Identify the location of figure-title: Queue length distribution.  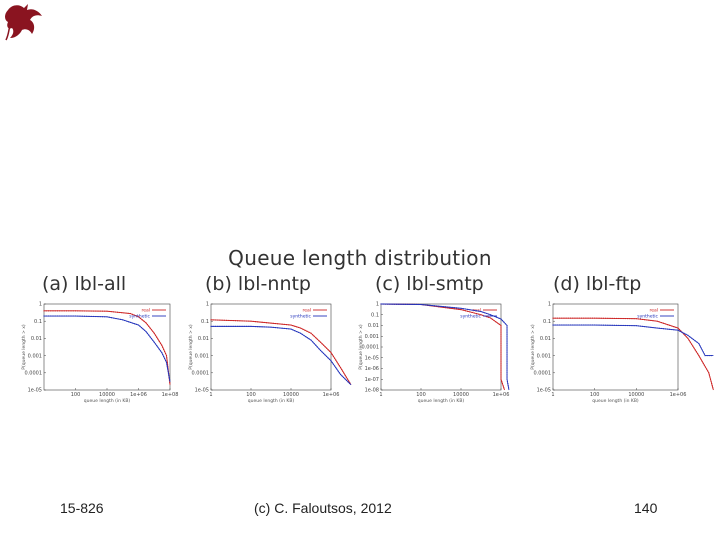
(360, 258).